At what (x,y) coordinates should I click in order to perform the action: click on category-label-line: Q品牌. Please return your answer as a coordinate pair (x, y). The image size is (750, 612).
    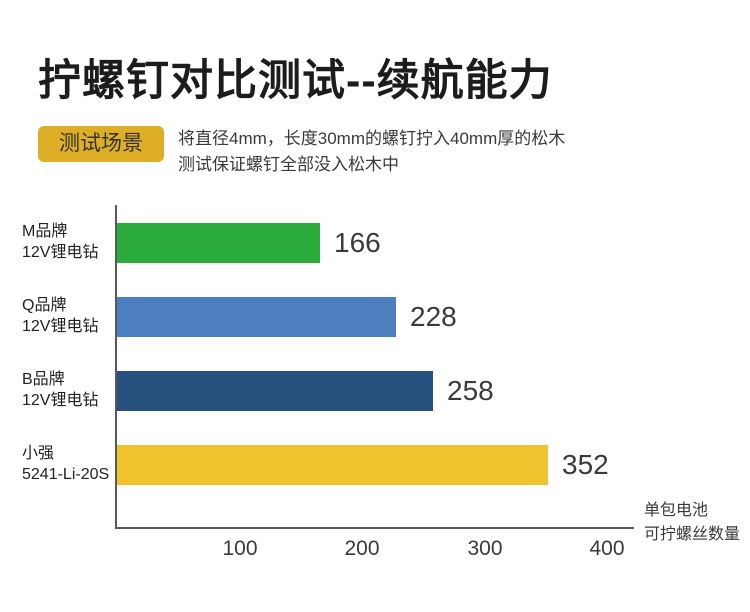
    Looking at the image, I should click on (44, 305).